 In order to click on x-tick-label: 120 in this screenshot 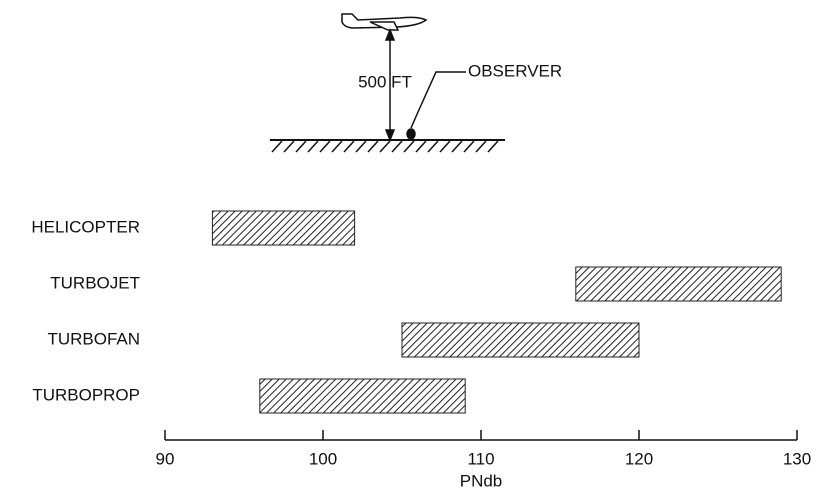, I will do `click(639, 458)`.